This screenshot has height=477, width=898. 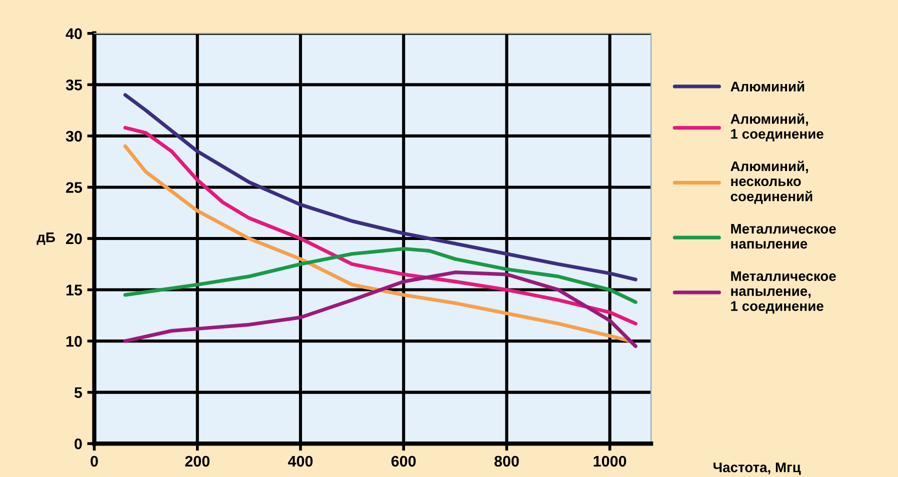 What do you see at coordinates (506, 461) in the screenshot?
I see `x-tick-label: 800` at bounding box center [506, 461].